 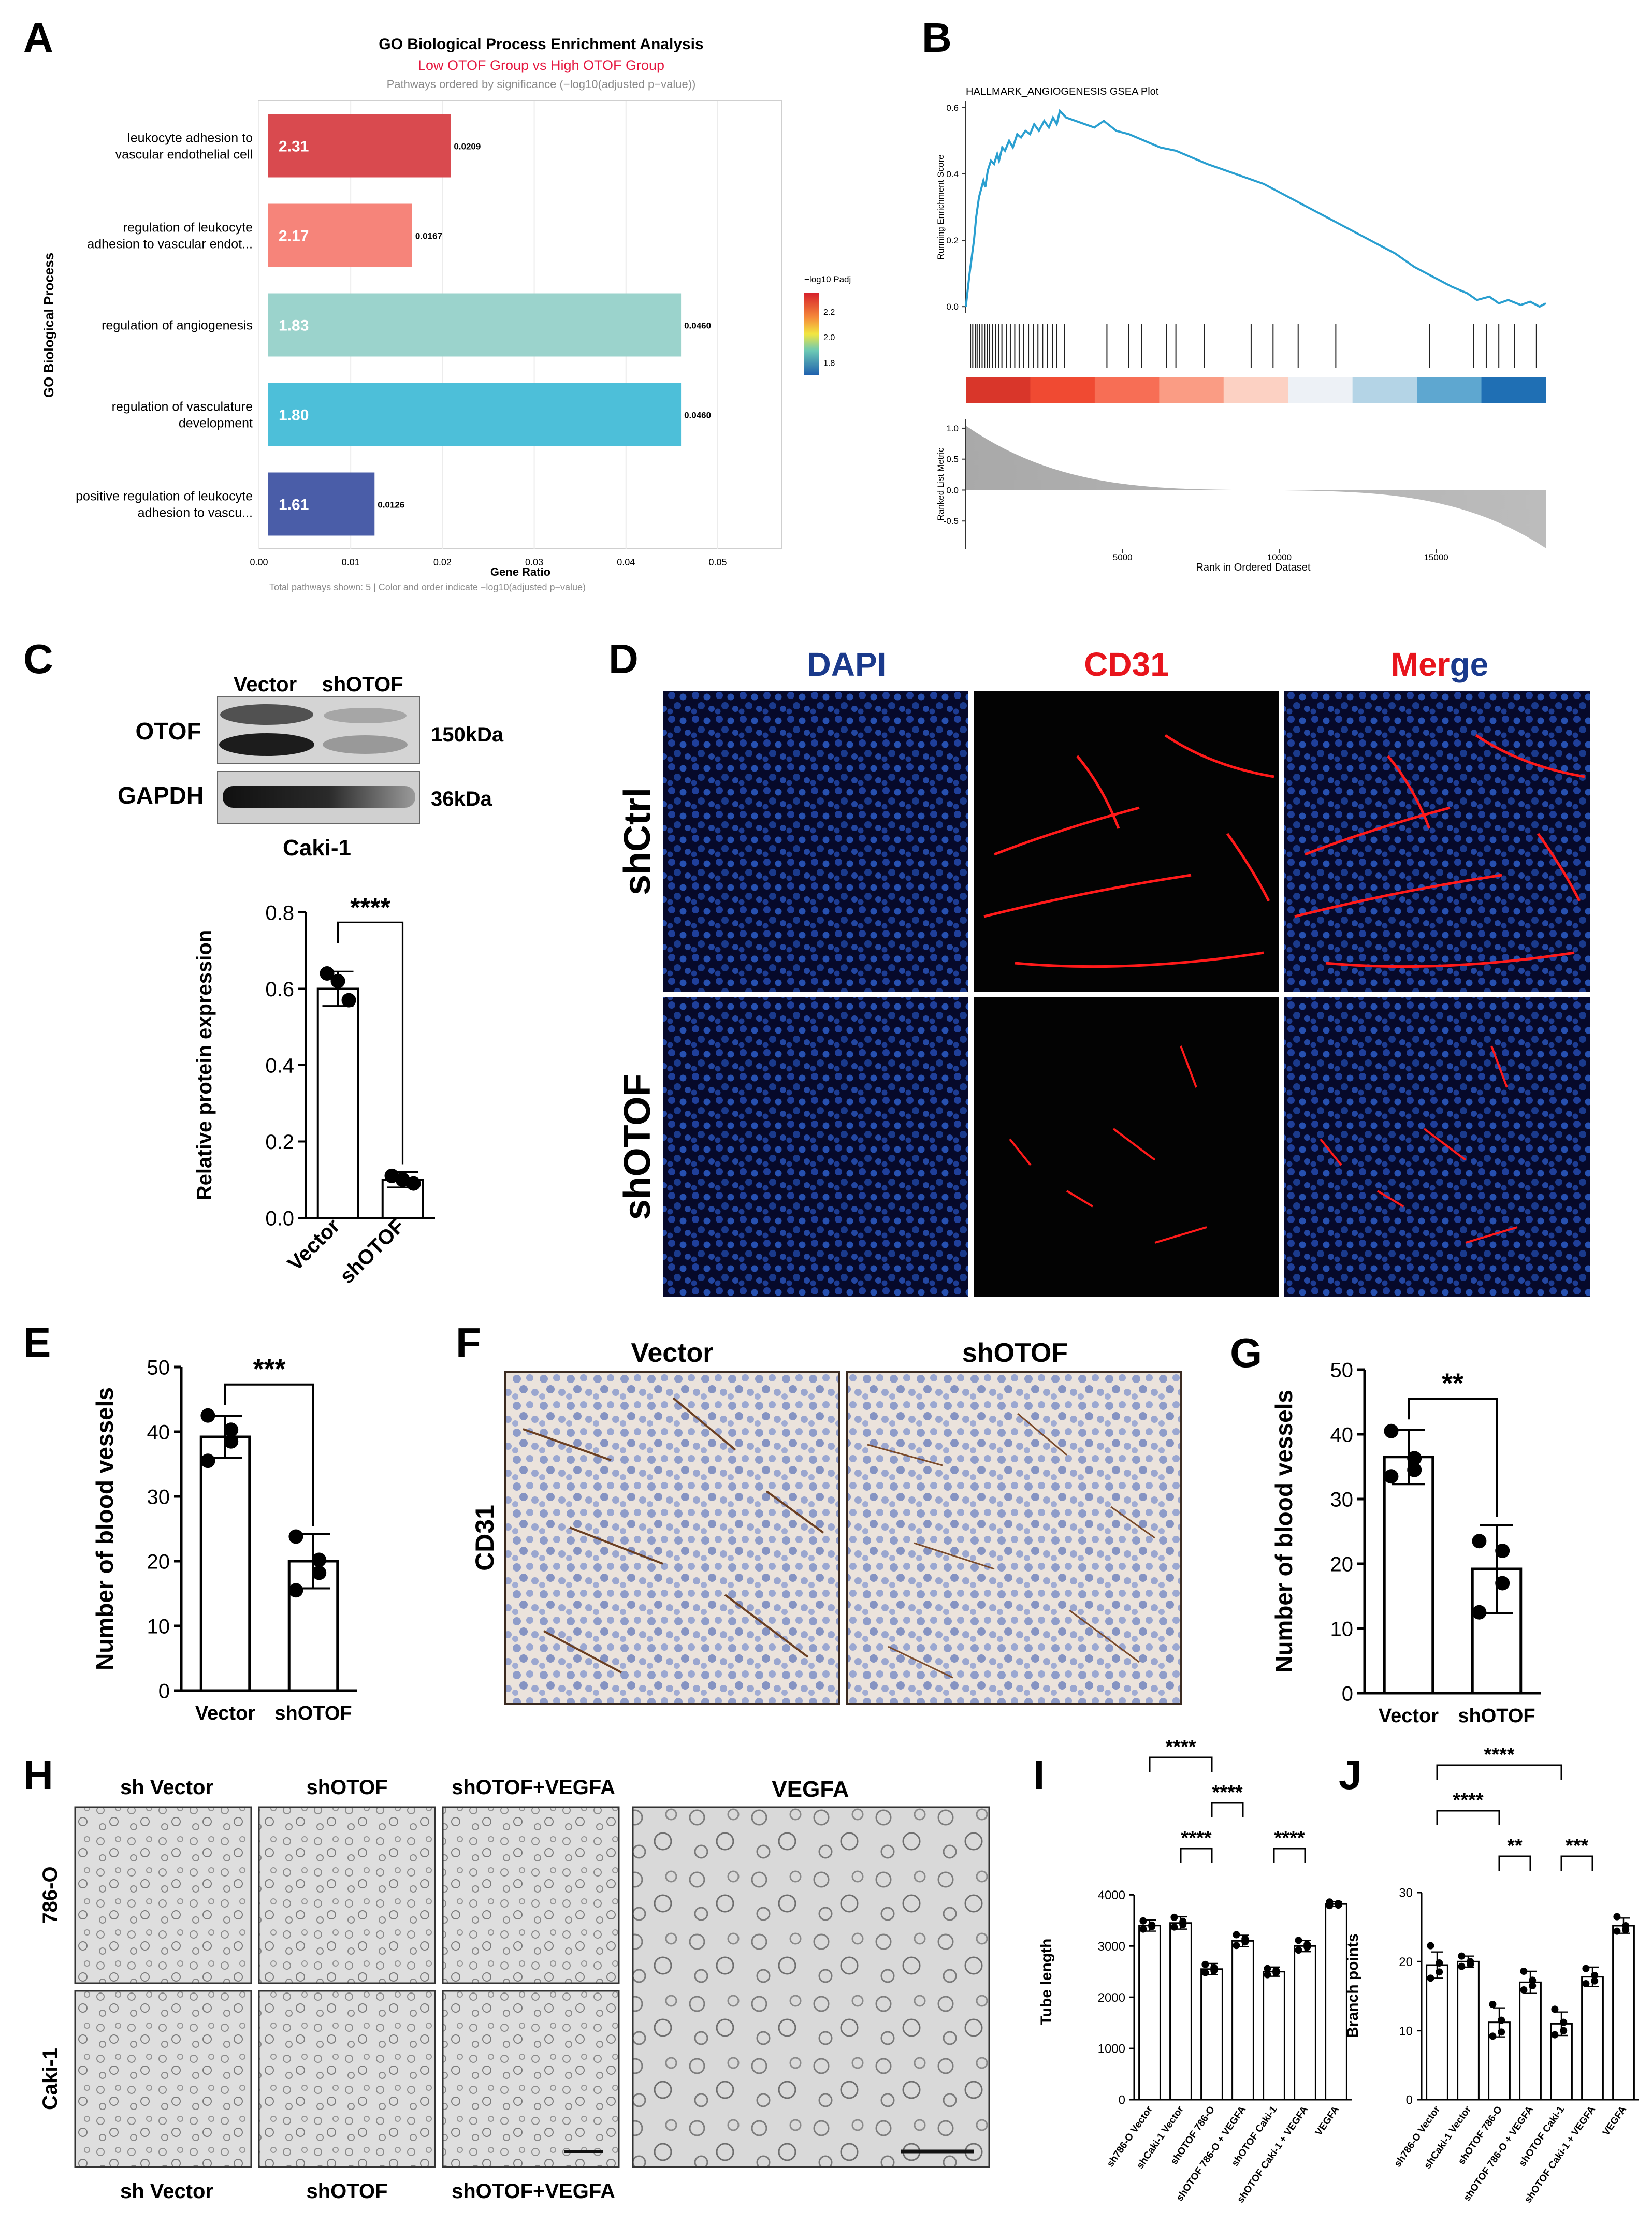 I want to click on y-tick-label: 0.8, so click(x=280, y=912).